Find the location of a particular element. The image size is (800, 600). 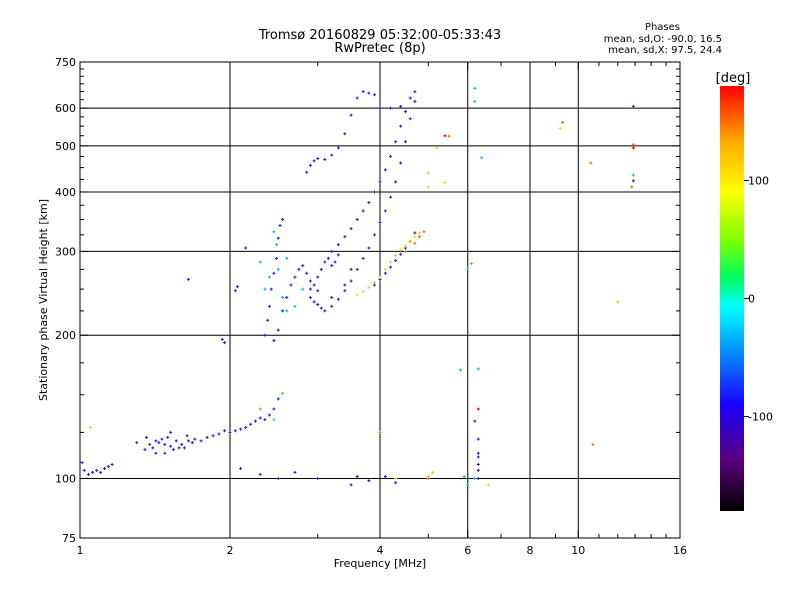

y-tick-label: 300 is located at coordinates (65, 251).